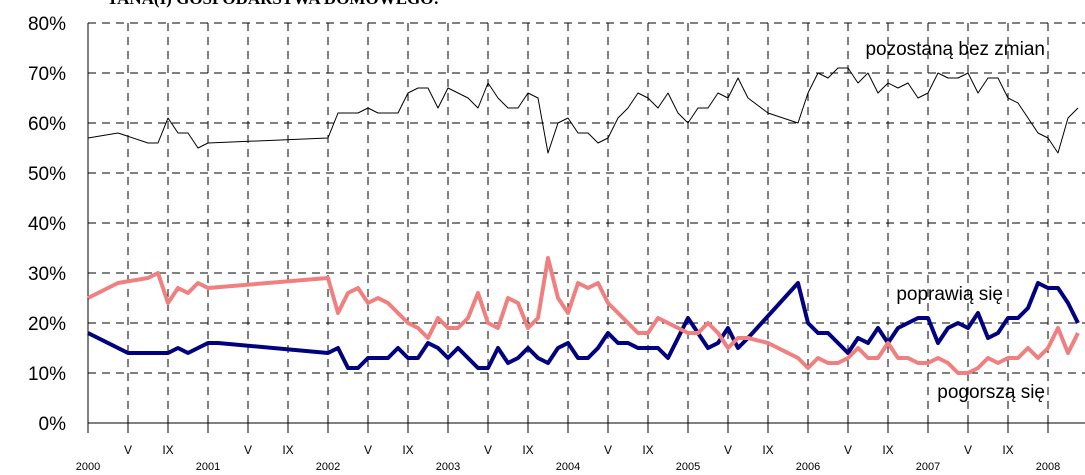  What do you see at coordinates (47, 24) in the screenshot?
I see `y-tick-label: 80%` at bounding box center [47, 24].